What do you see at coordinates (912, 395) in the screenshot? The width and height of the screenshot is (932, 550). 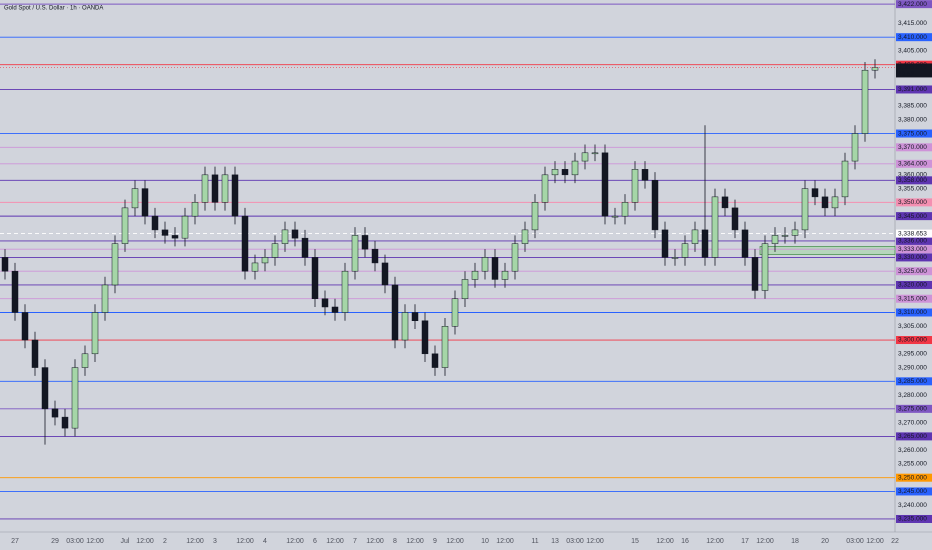 I see `y-tick-label: 3,280.000` at bounding box center [912, 395].